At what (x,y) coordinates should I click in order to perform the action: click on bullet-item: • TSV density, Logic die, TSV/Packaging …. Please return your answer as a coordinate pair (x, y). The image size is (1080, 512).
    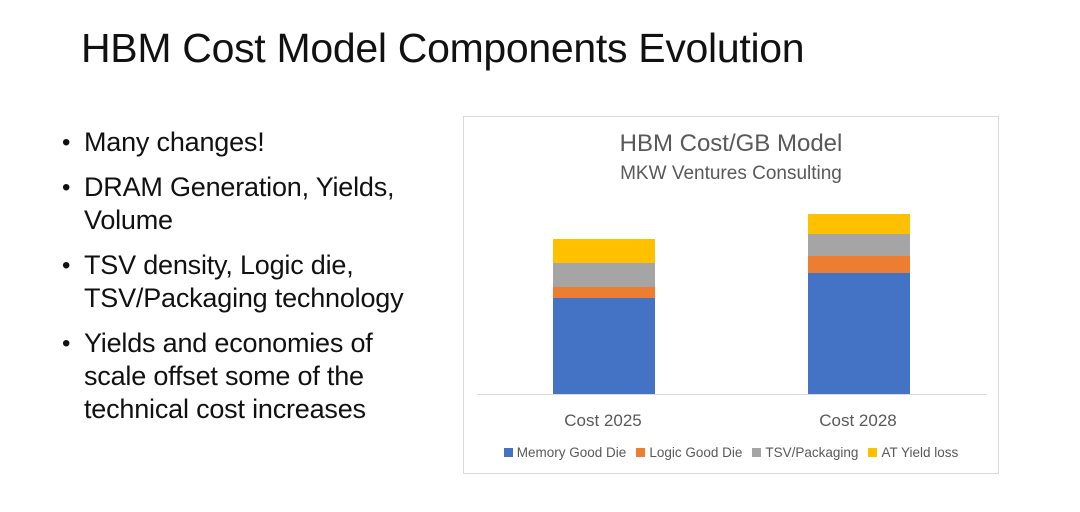
    Looking at the image, I should click on (250, 282).